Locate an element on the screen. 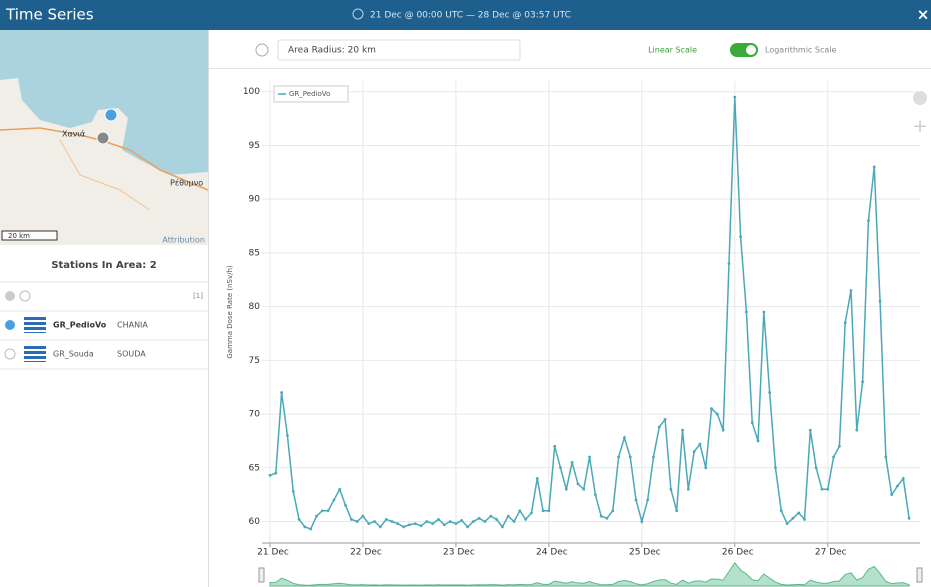  y-tick-label: 70 is located at coordinates (255, 415).